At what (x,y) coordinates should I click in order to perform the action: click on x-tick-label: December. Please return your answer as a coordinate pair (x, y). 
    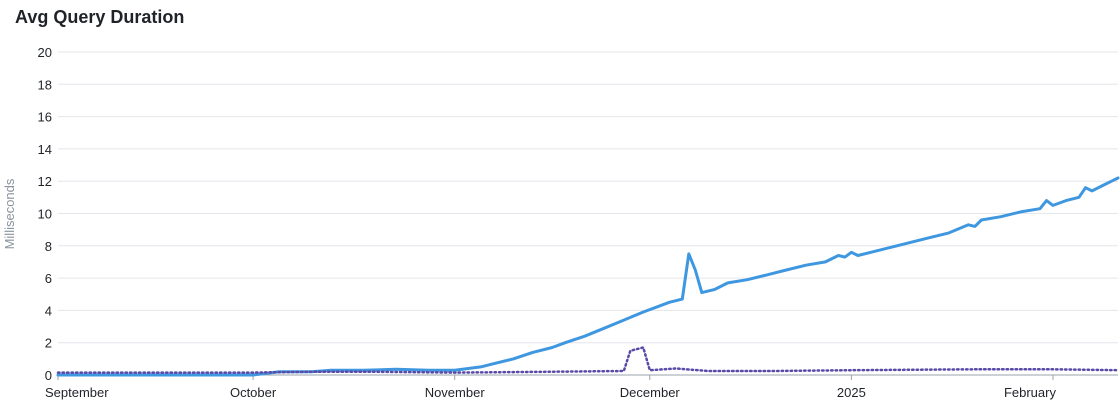
    Looking at the image, I should click on (650, 392).